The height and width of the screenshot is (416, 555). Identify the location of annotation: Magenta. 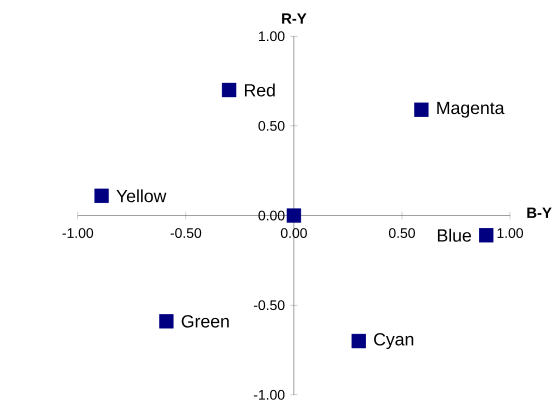
(470, 110).